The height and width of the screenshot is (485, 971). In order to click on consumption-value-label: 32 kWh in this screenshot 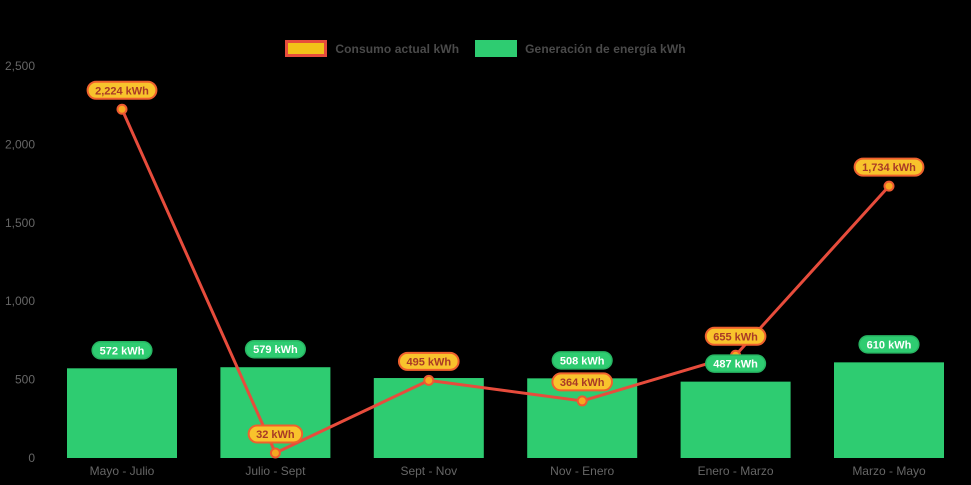, I will do `click(275, 434)`.